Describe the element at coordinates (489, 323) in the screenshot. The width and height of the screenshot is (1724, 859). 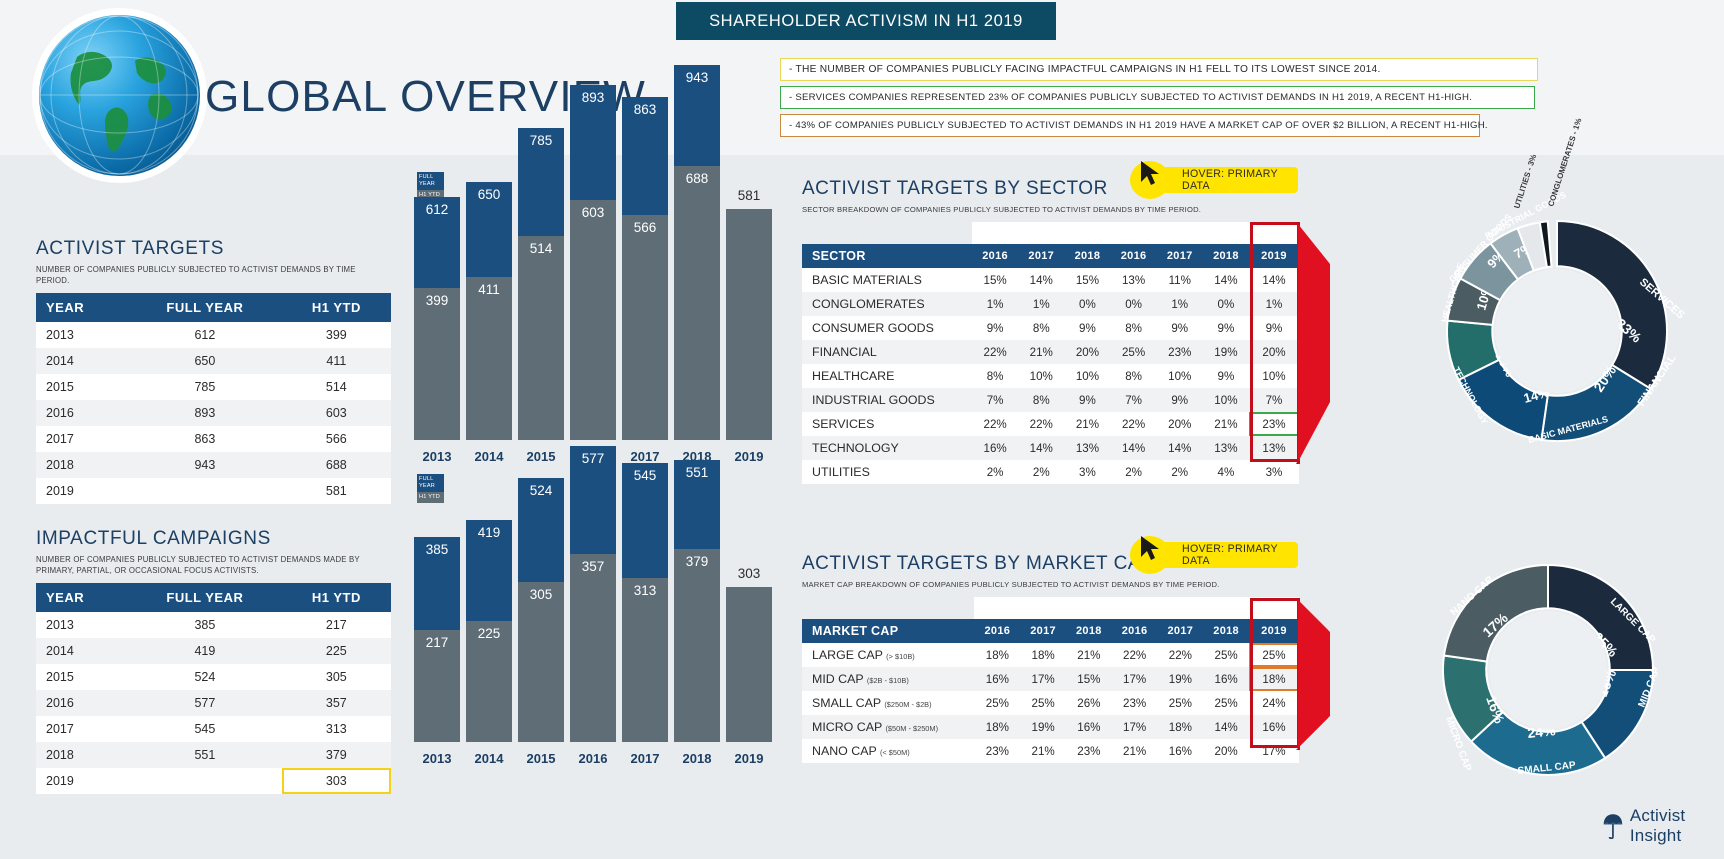
I see `bar-group-2014: 650 411 2014` at that location.